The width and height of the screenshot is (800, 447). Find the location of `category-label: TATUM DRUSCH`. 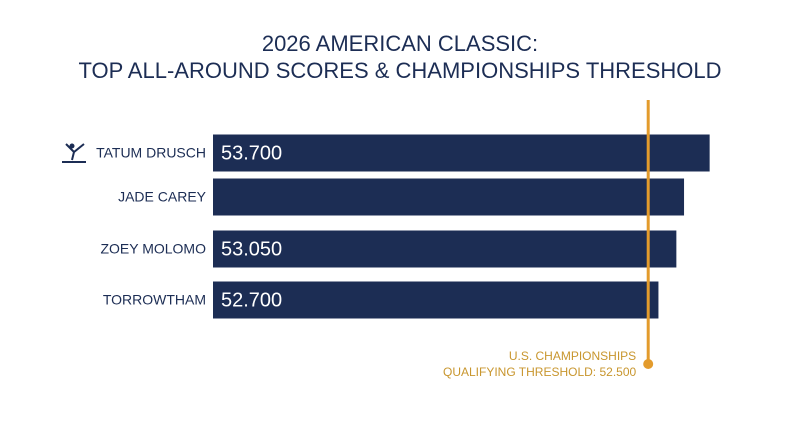

category-label: TATUM DRUSCH is located at coordinates (151, 153).